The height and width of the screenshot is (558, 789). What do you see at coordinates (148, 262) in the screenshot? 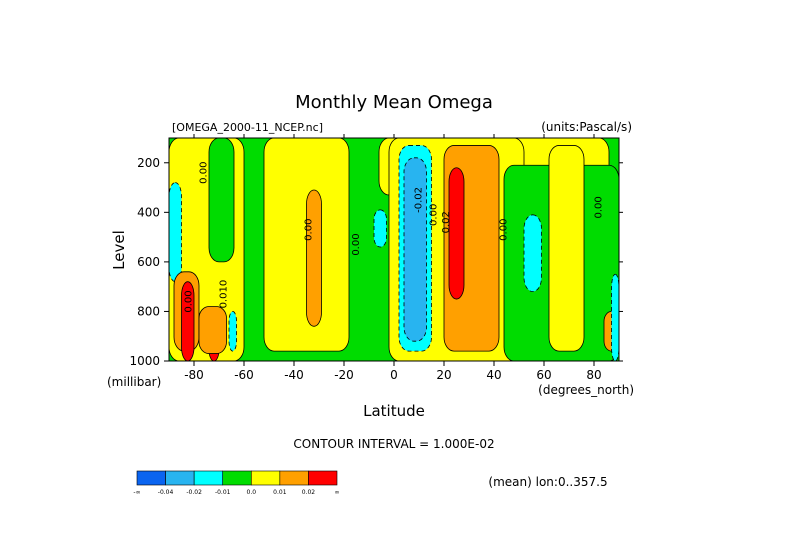
I see `y-tick-label-2: 600` at bounding box center [148, 262].